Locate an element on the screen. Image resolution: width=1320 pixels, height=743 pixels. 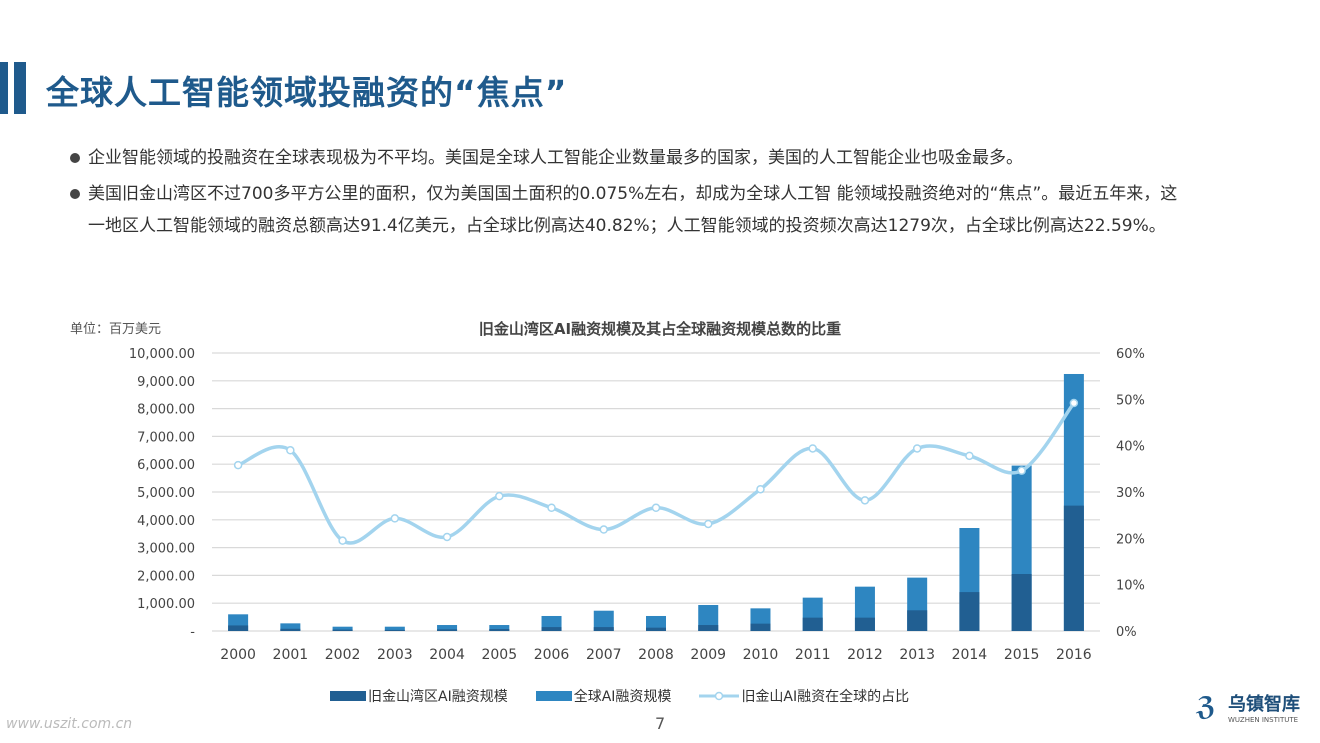
y-left-tick-label: 2,000.00 is located at coordinates (166, 576).